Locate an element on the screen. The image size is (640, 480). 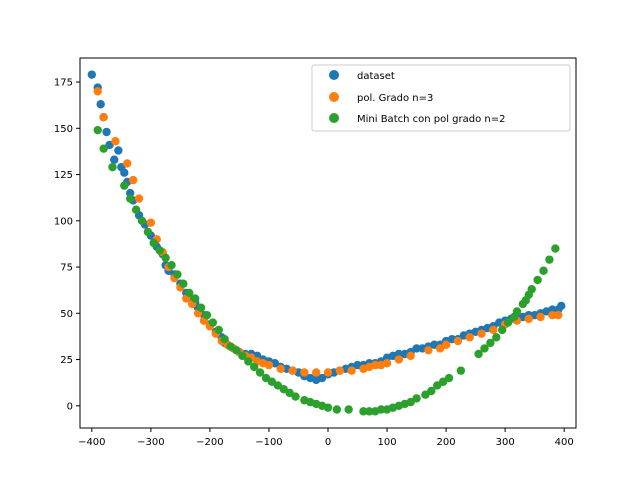
x-tick-label: 100 is located at coordinates (387, 442).